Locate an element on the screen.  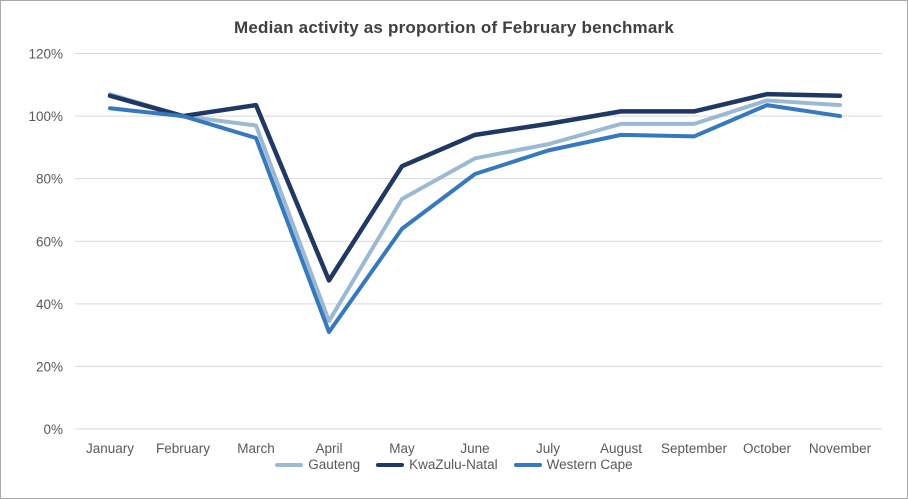
x-axis-tick-label: November is located at coordinates (840, 448).